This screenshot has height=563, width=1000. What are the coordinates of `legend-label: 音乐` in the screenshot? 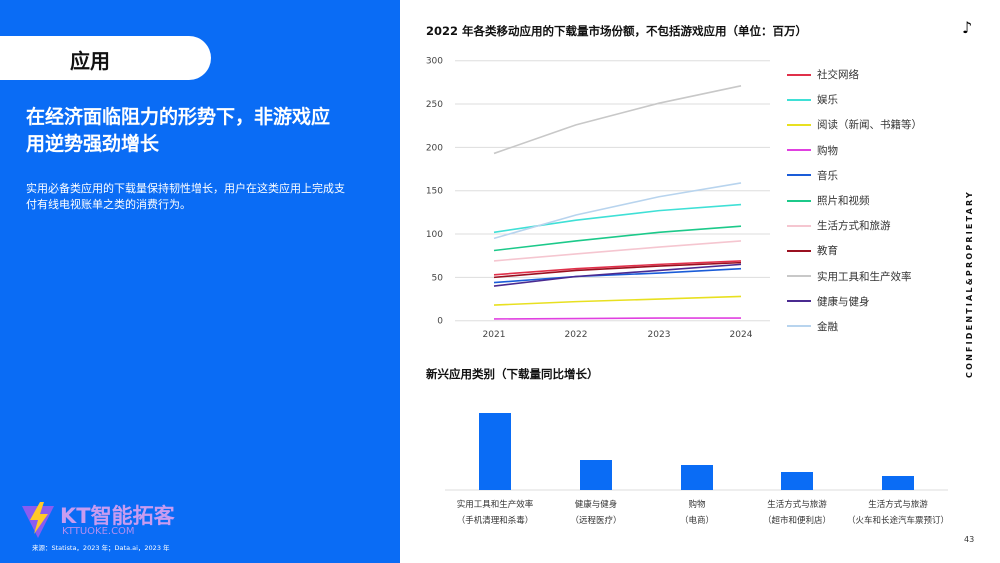 It's located at (827, 175).